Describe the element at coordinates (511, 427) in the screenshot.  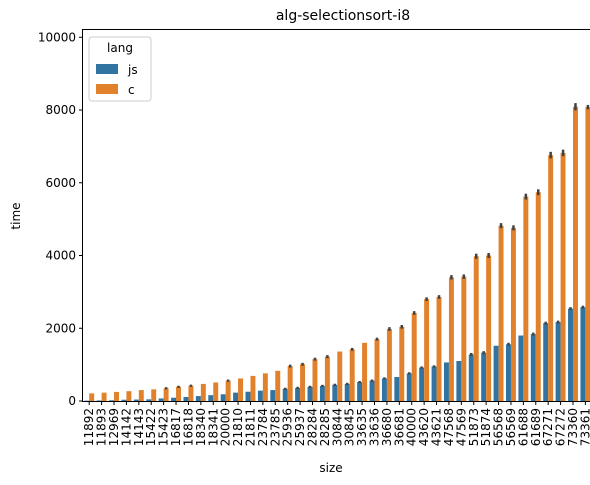
I see `x-tick-label: 56569` at that location.